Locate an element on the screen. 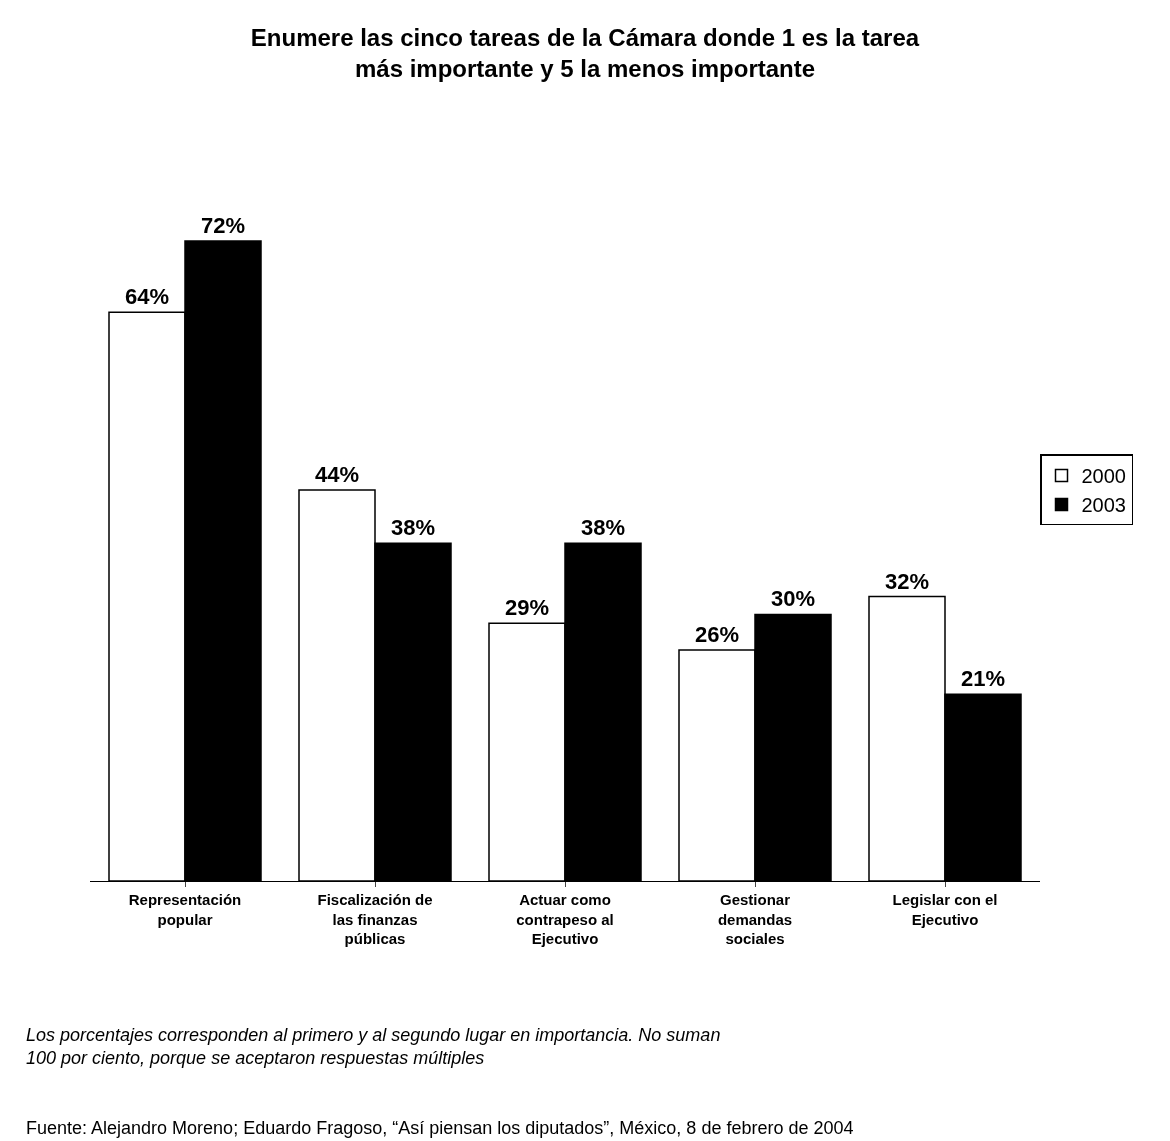  data-label: 30% is located at coordinates (793, 599).